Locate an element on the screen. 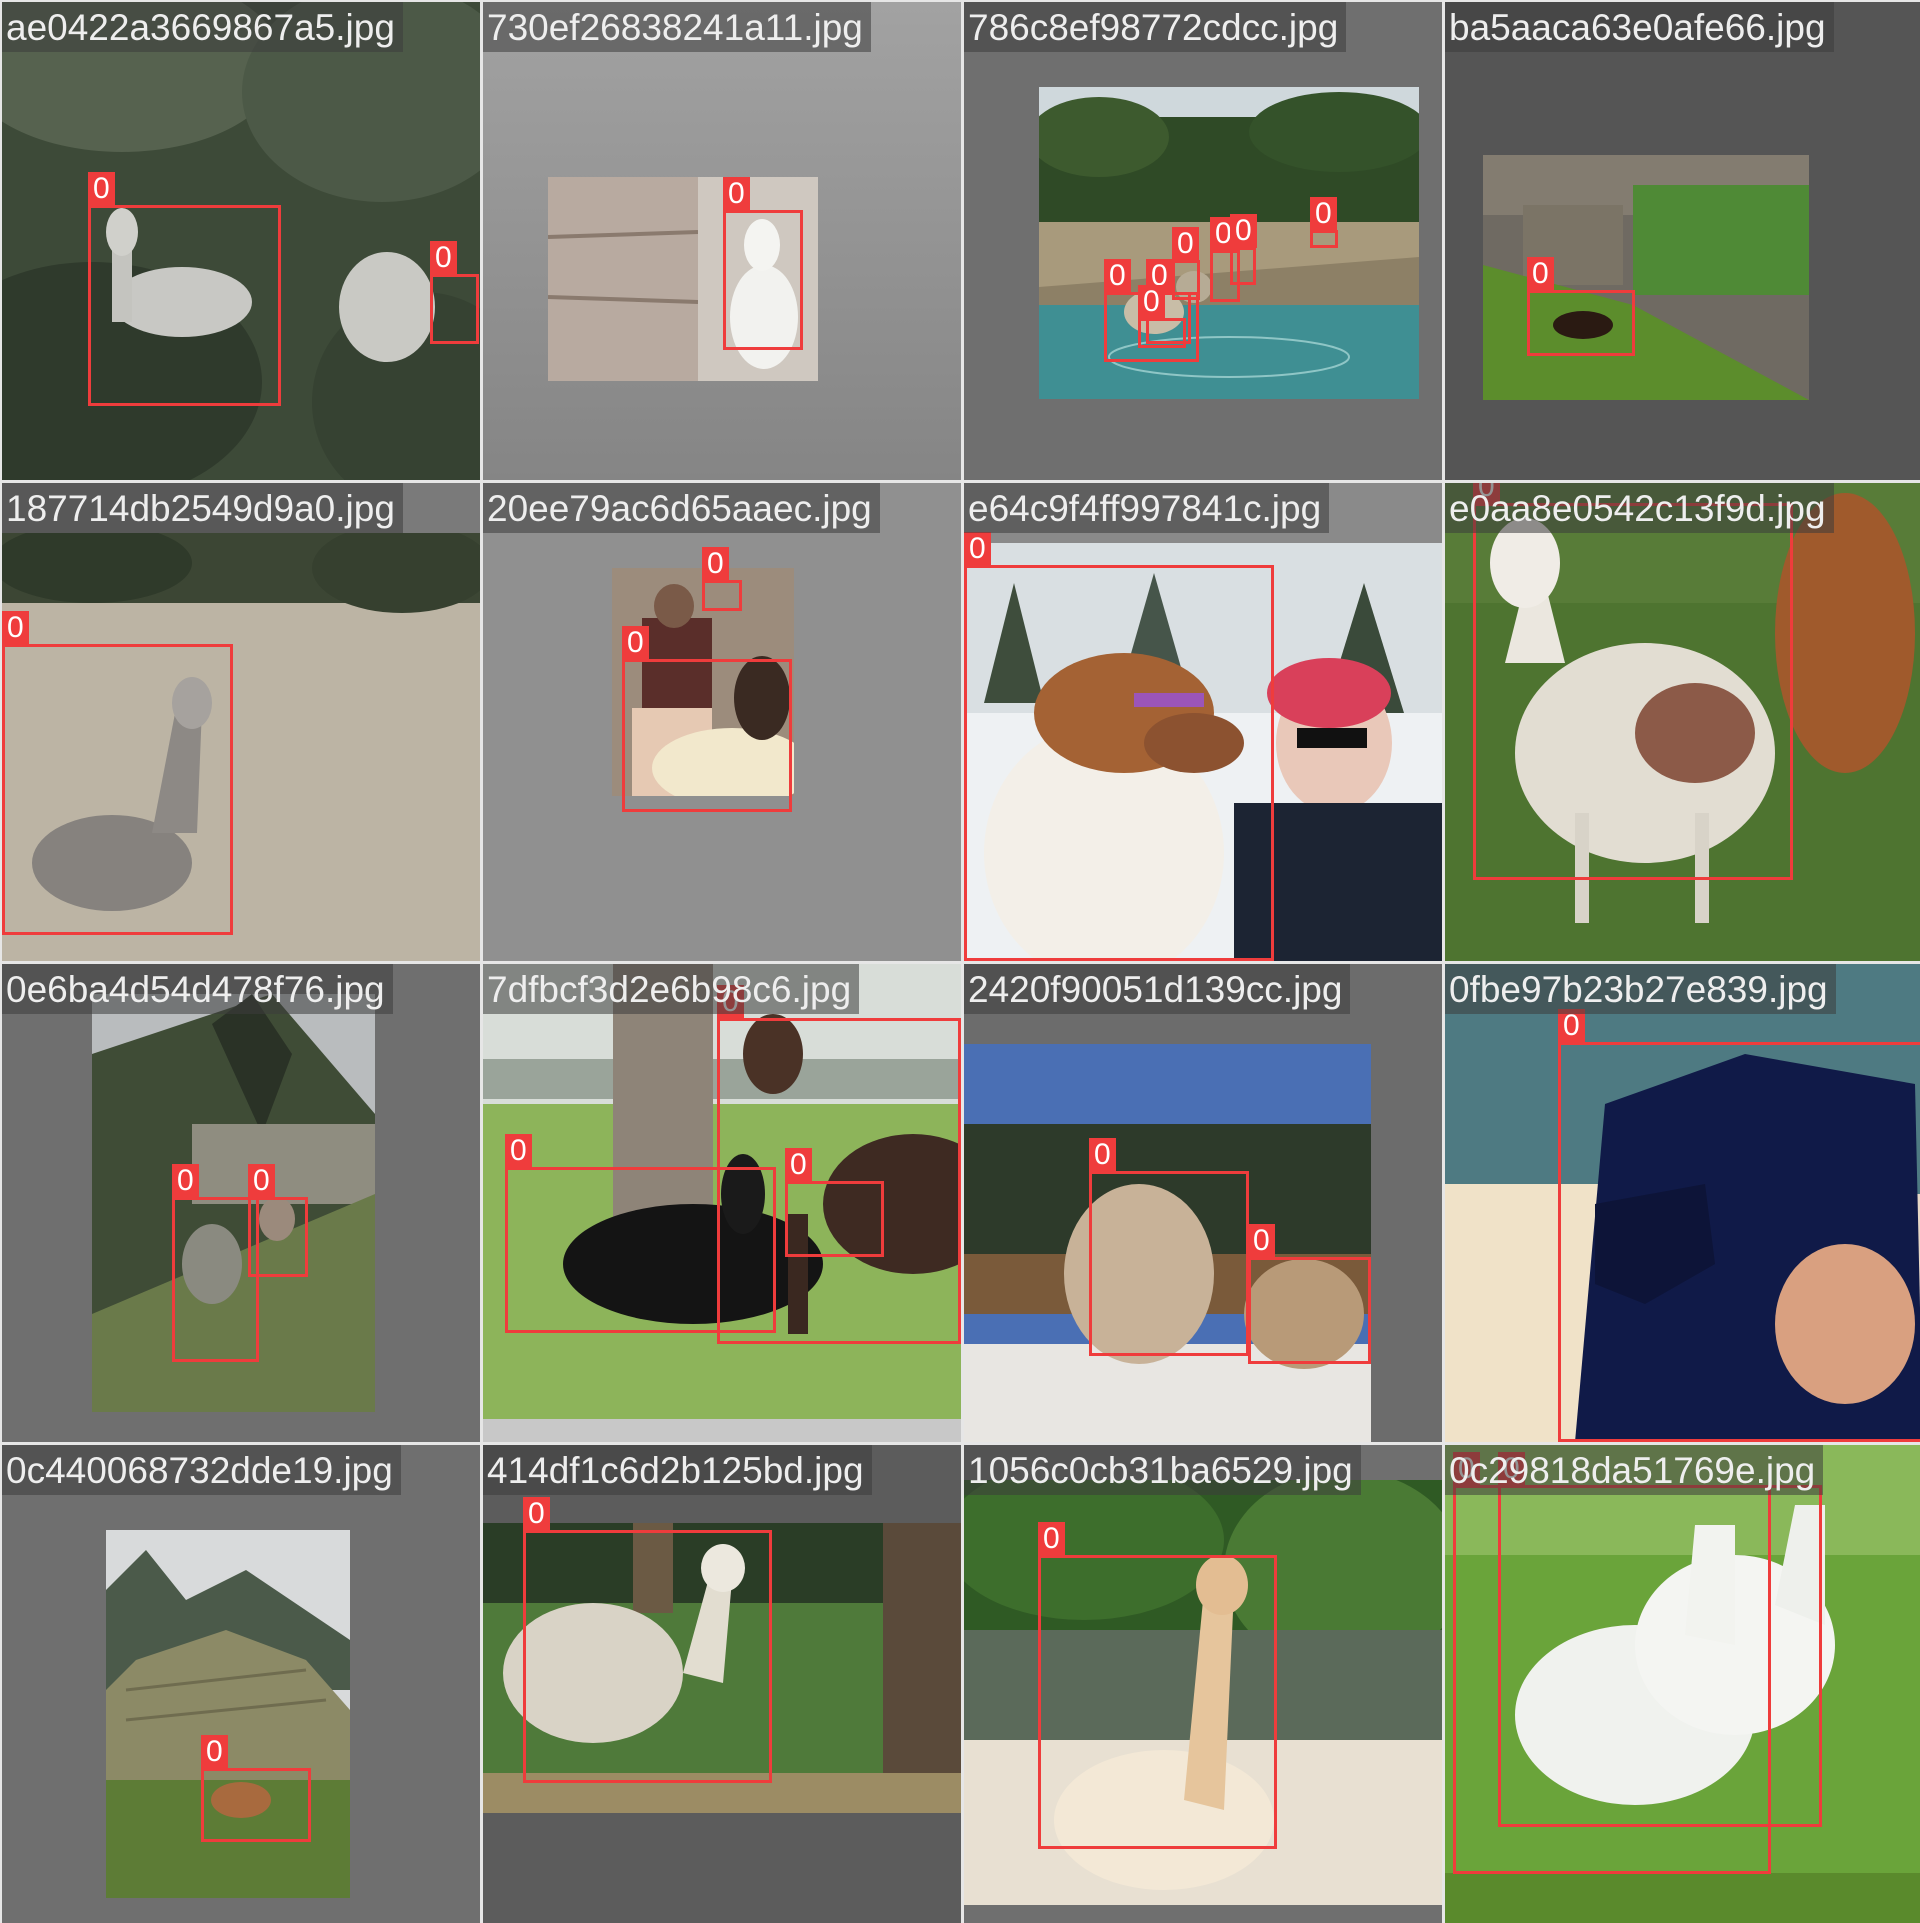  grid-tile: 0 0fbe97b23b27e839.jpg is located at coordinates (1682, 1203).